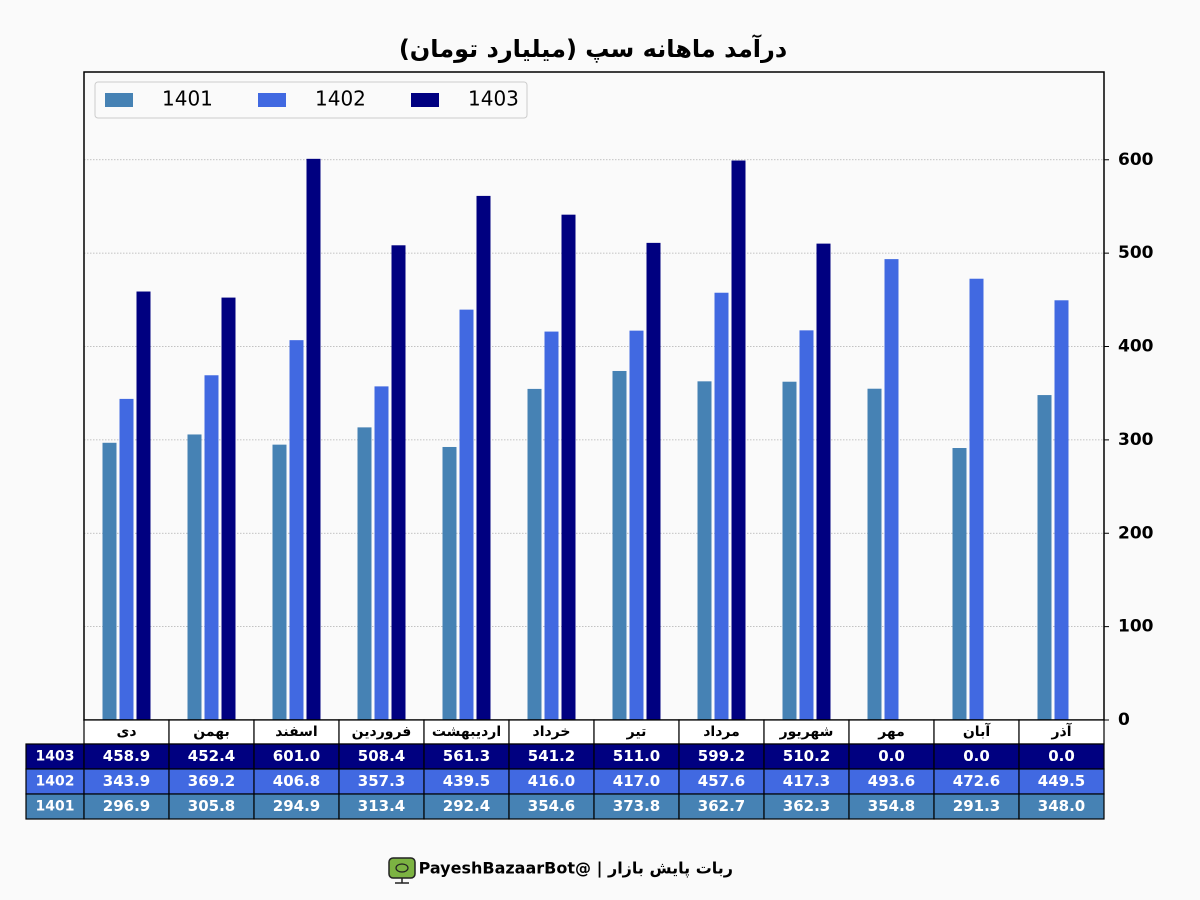 This screenshot has width=1200, height=900. What do you see at coordinates (381, 756) in the screenshot?
I see `table-value: 508.4` at bounding box center [381, 756].